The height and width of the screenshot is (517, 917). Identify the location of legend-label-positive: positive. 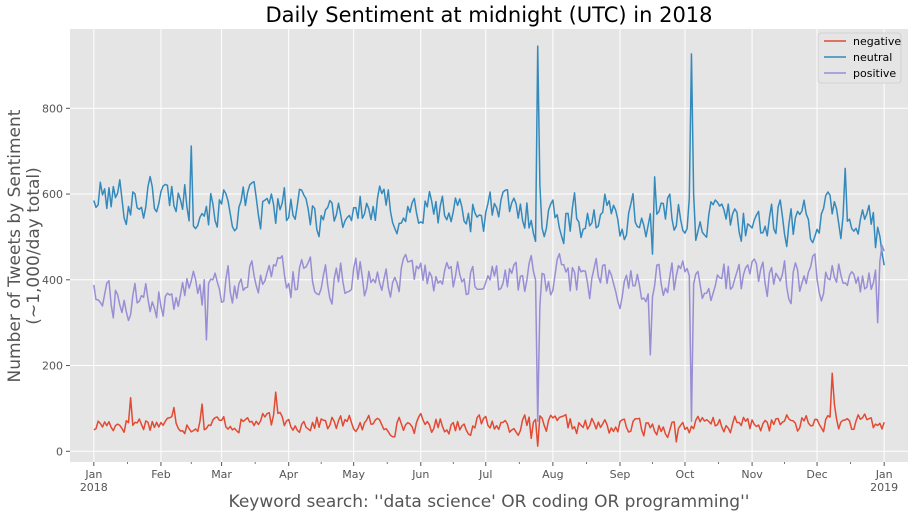
(874, 73).